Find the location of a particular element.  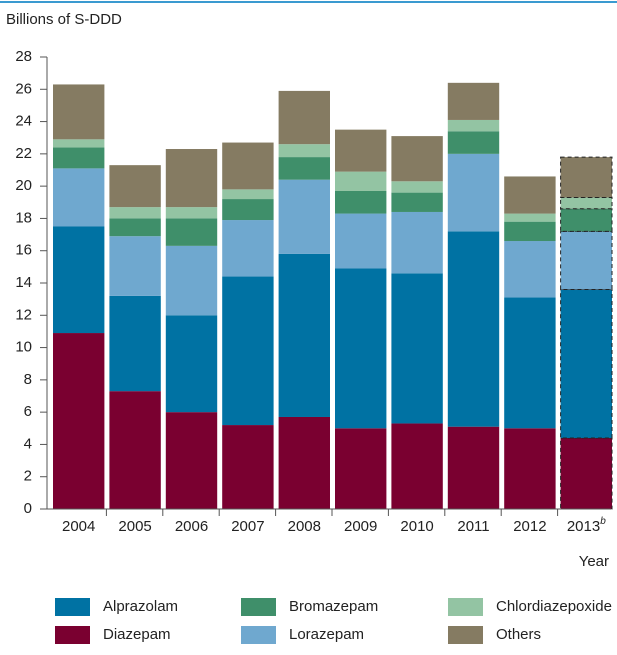

x-tick-label: 2007 is located at coordinates (247, 526).